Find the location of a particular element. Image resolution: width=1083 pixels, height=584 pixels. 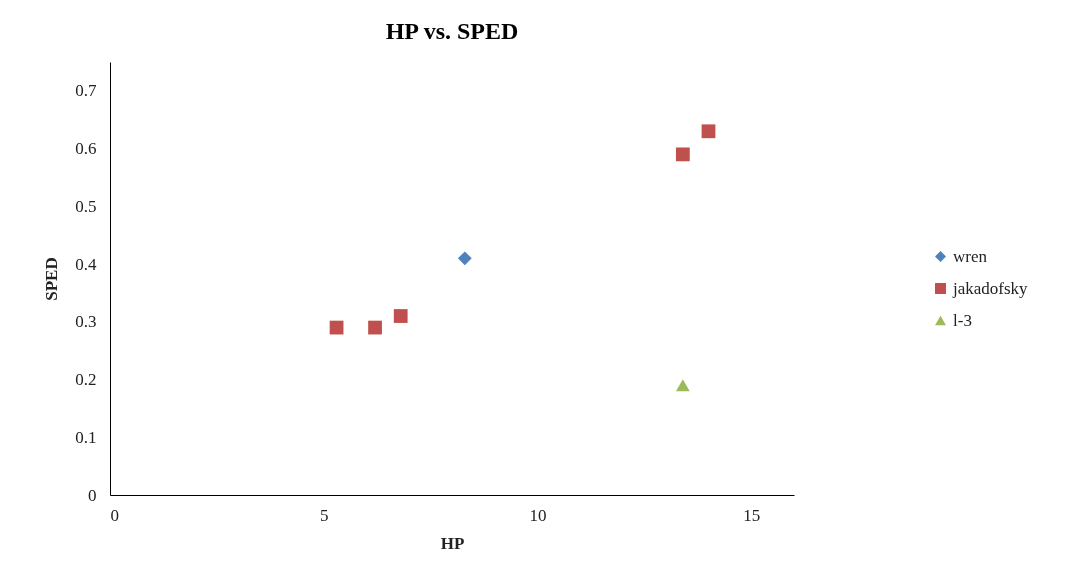

y-tick-label: 0.2 is located at coordinates (86, 380).